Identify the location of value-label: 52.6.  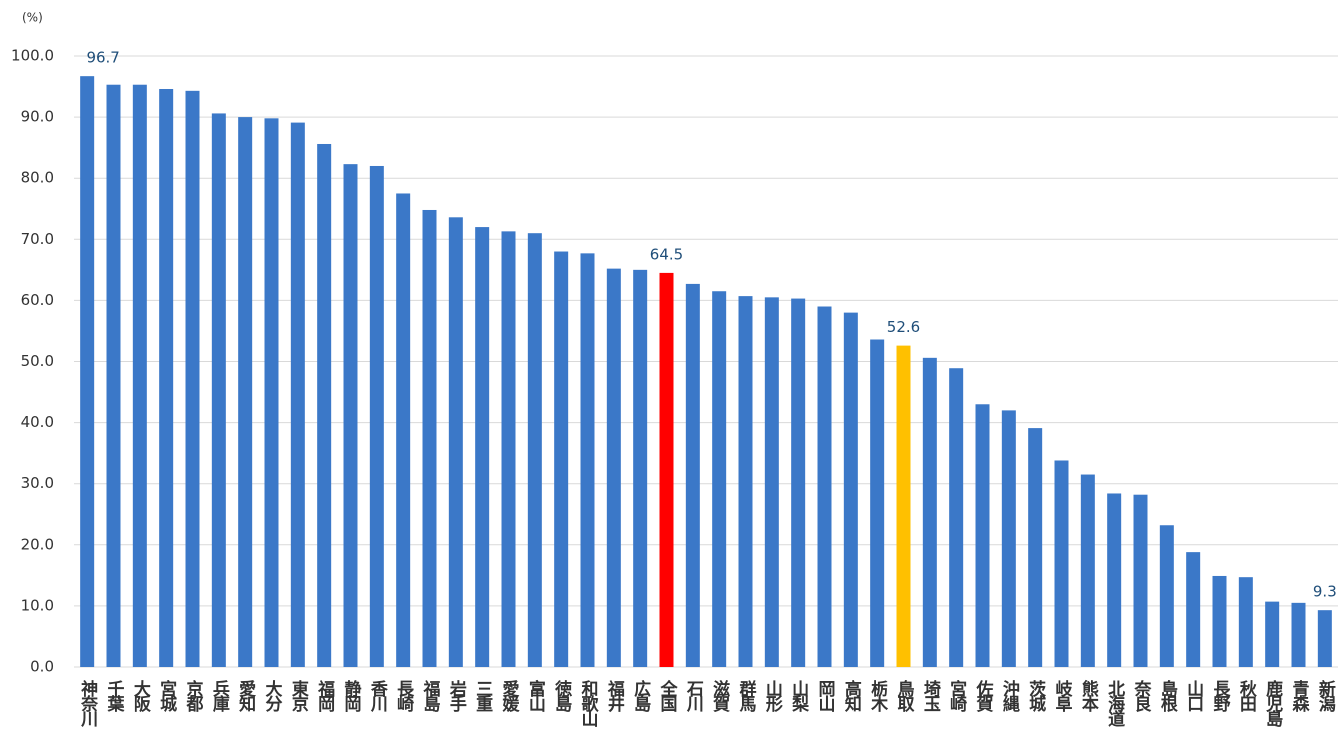
(903, 327).